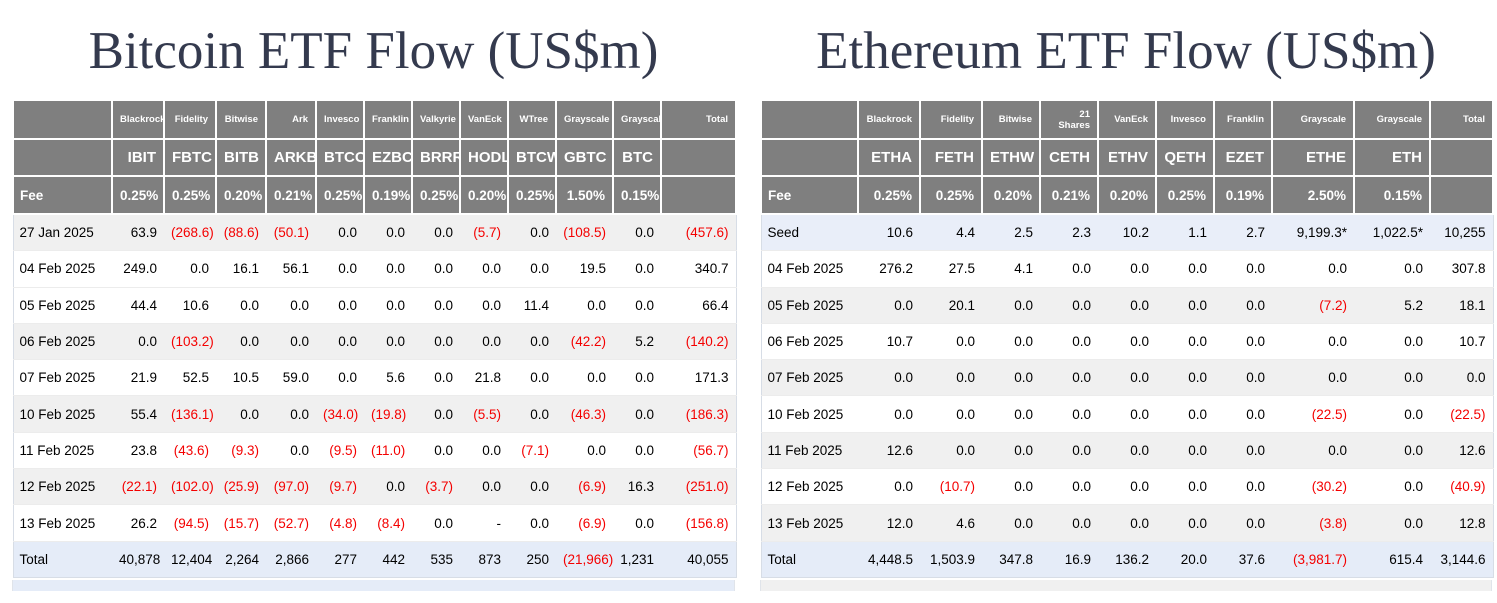 The image size is (1497, 603). I want to click on value-cell: (11.0), so click(388, 450).